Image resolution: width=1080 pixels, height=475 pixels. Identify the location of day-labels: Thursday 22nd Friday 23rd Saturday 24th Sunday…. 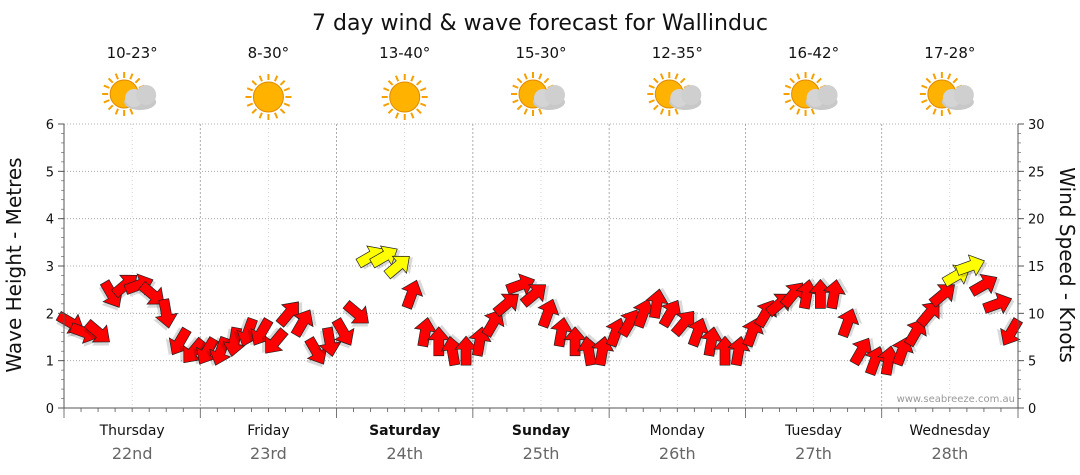
(545, 443).